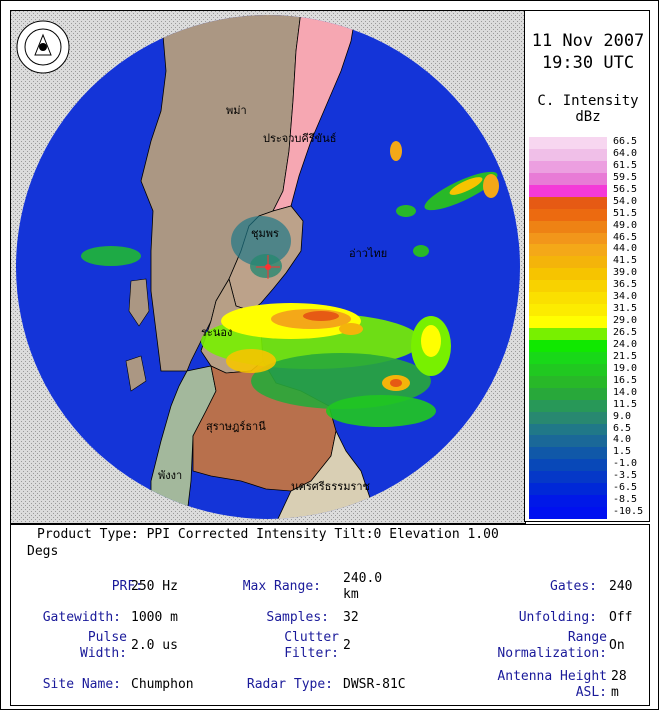  What do you see at coordinates (583, 393) in the screenshot?
I see `color-scale-swatch: 14.0` at bounding box center [583, 393].